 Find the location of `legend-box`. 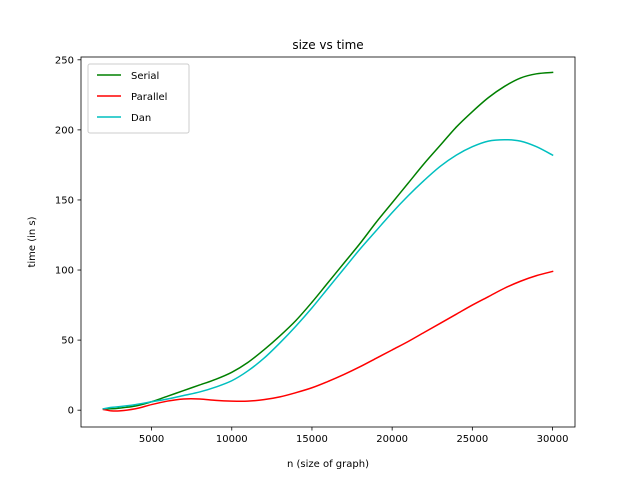

legend-box is located at coordinates (138, 98).